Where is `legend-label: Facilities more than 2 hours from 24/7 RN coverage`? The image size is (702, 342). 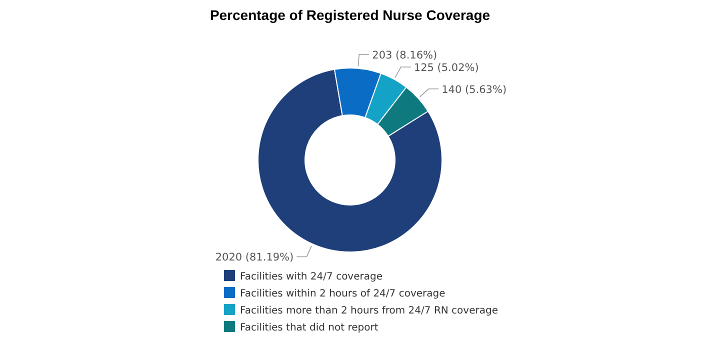 legend-label: Facilities more than 2 hours from 24/7 RN coverage is located at coordinates (369, 311).